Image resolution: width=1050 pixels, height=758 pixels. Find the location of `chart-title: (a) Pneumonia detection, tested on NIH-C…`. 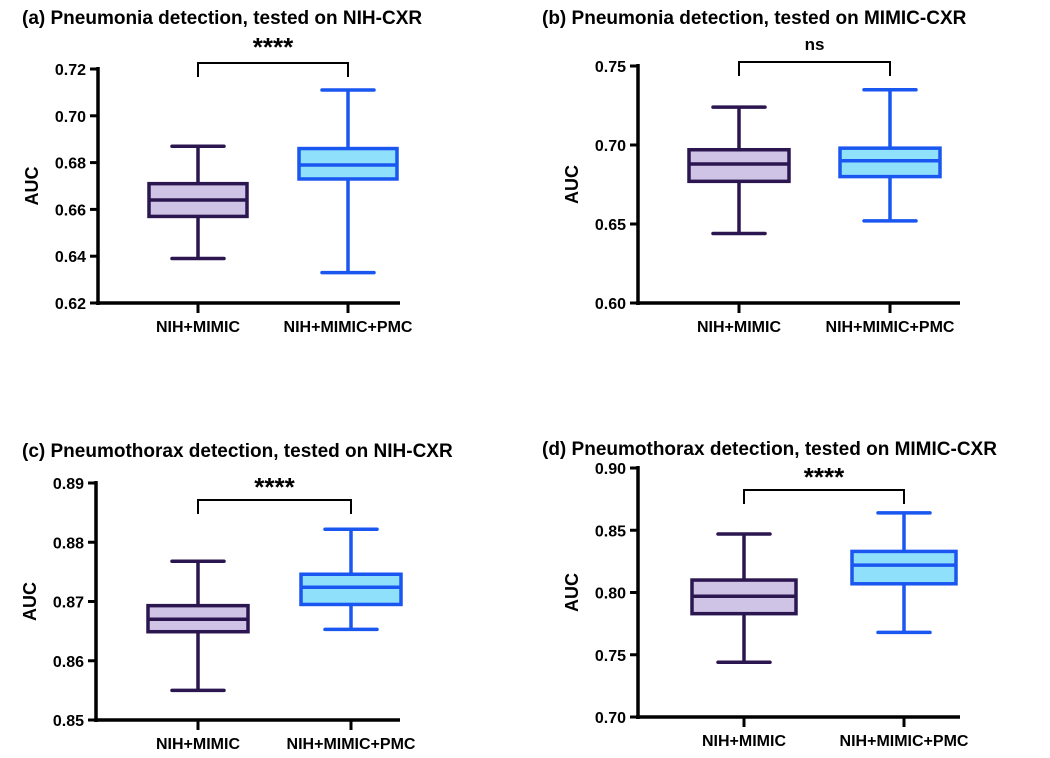

chart-title: (a) Pneumonia detection, tested on NIH-C… is located at coordinates (222, 18).